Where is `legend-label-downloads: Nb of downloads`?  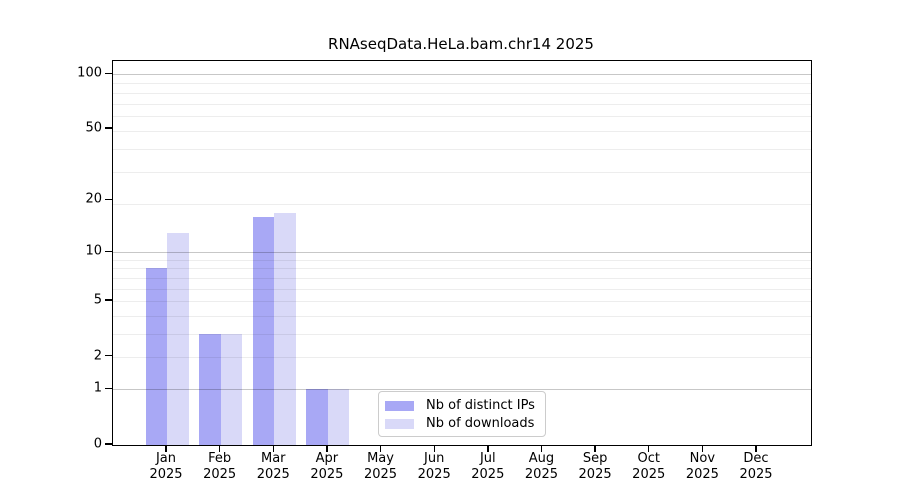 legend-label-downloads: Nb of downloads is located at coordinates (480, 423).